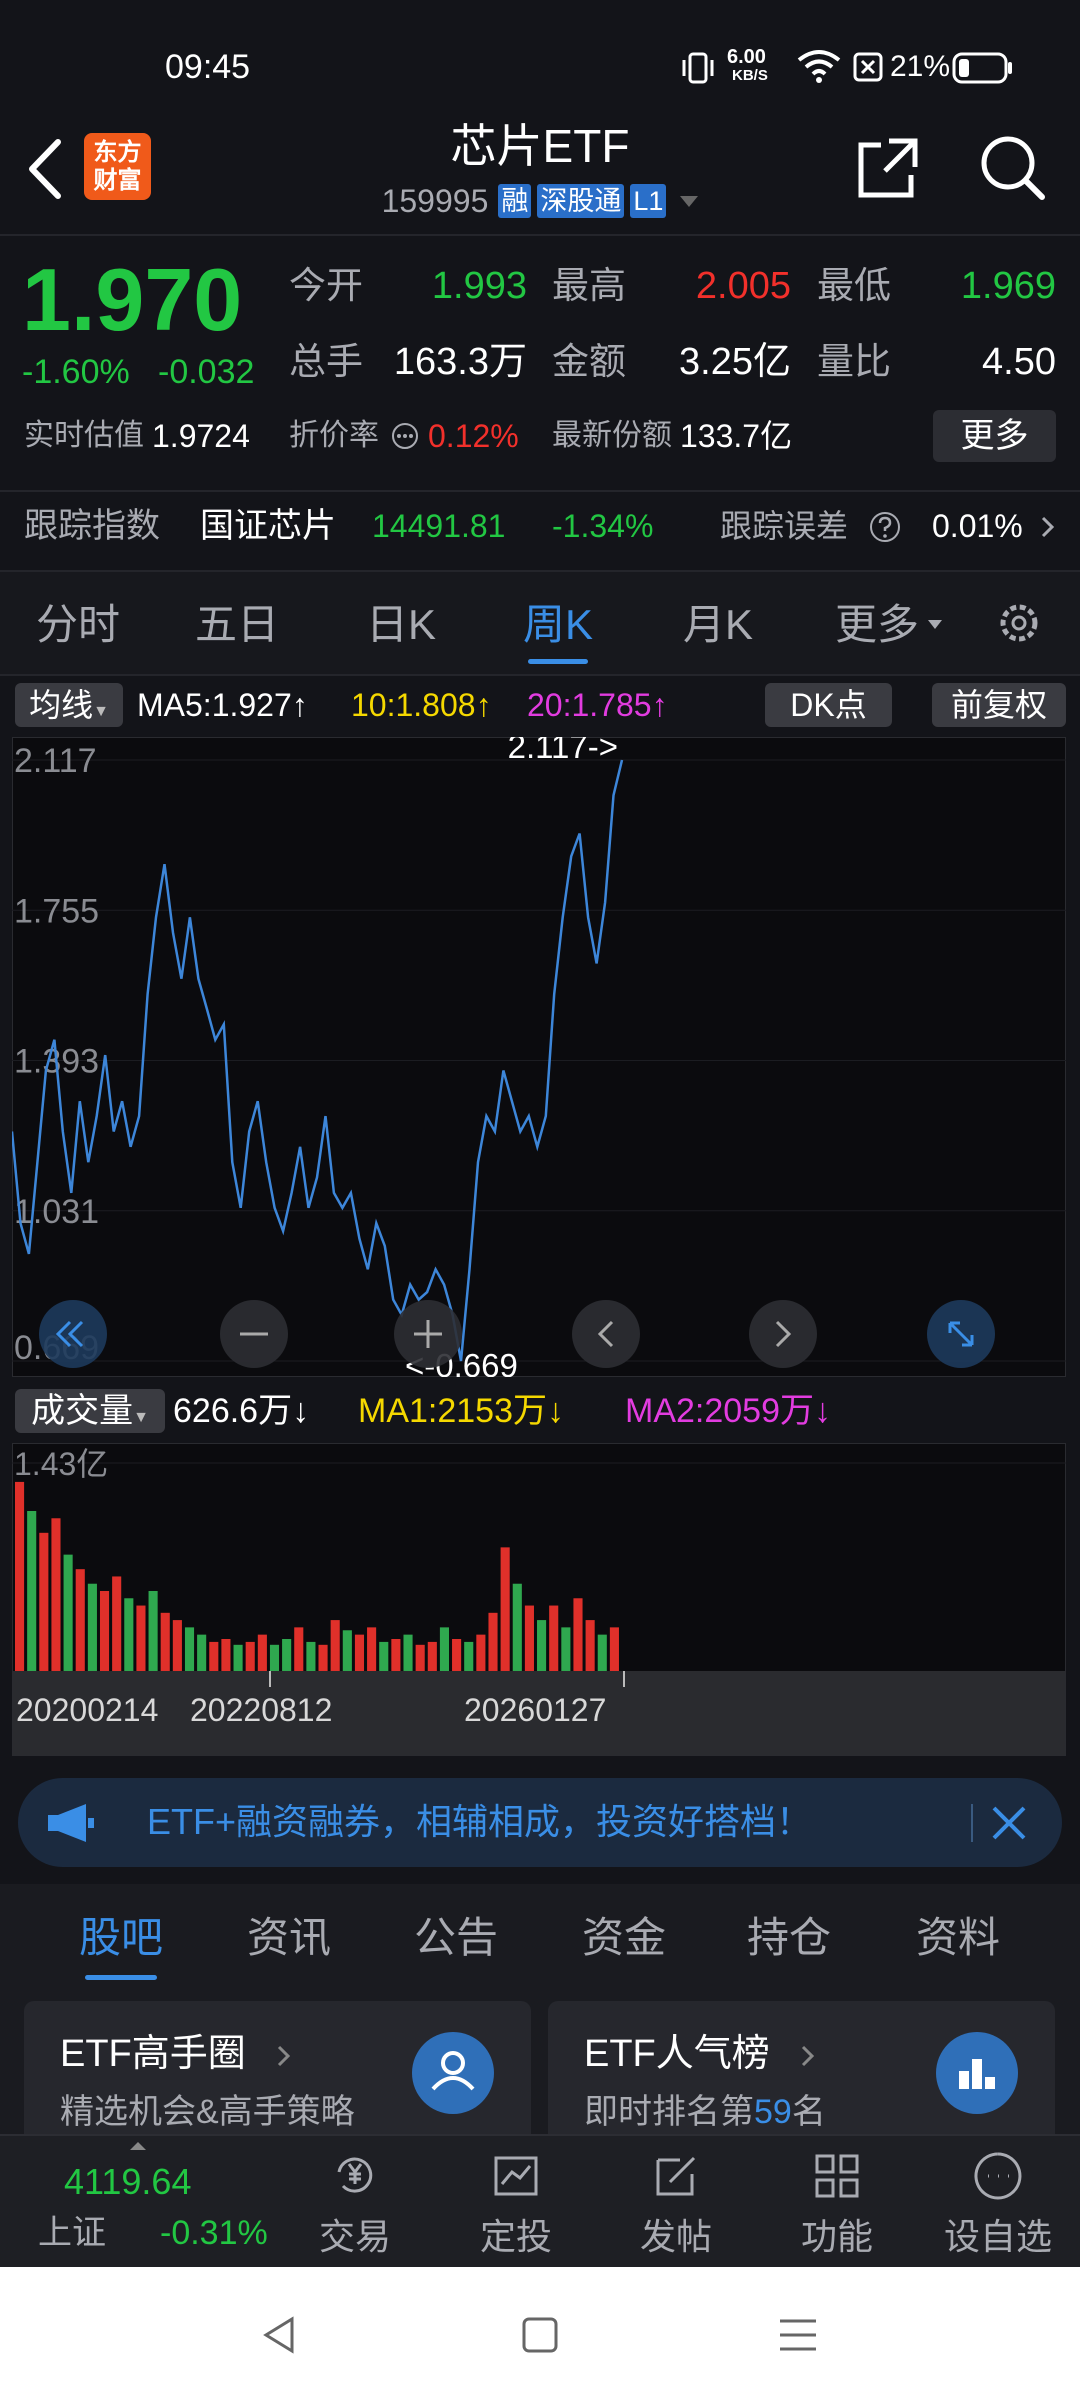 Image resolution: width=1080 pixels, height=2400 pixels. I want to click on premium-value: 0.12%, so click(473, 436).